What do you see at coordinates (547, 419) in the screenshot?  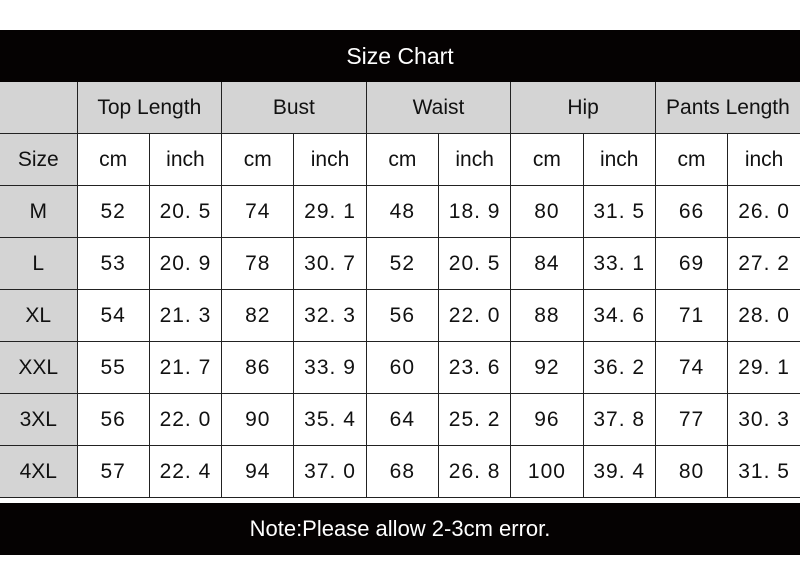 I see `value-cell: 96` at bounding box center [547, 419].